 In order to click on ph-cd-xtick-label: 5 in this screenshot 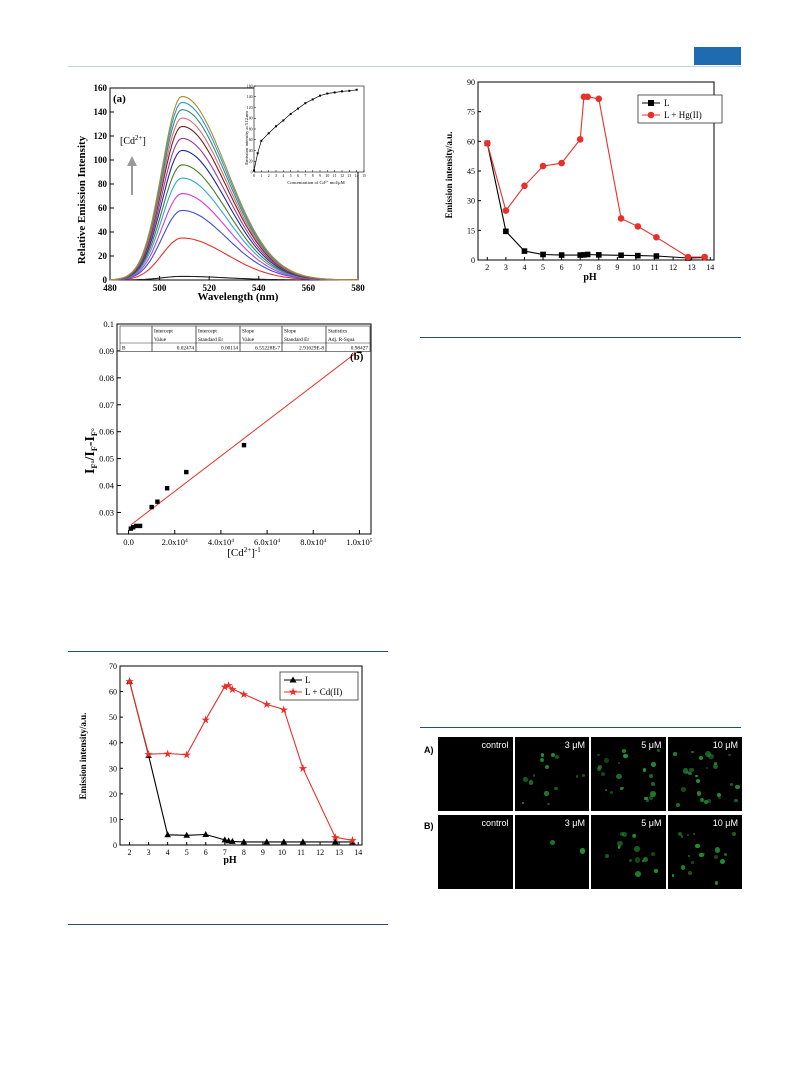, I will do `click(187, 852)`.